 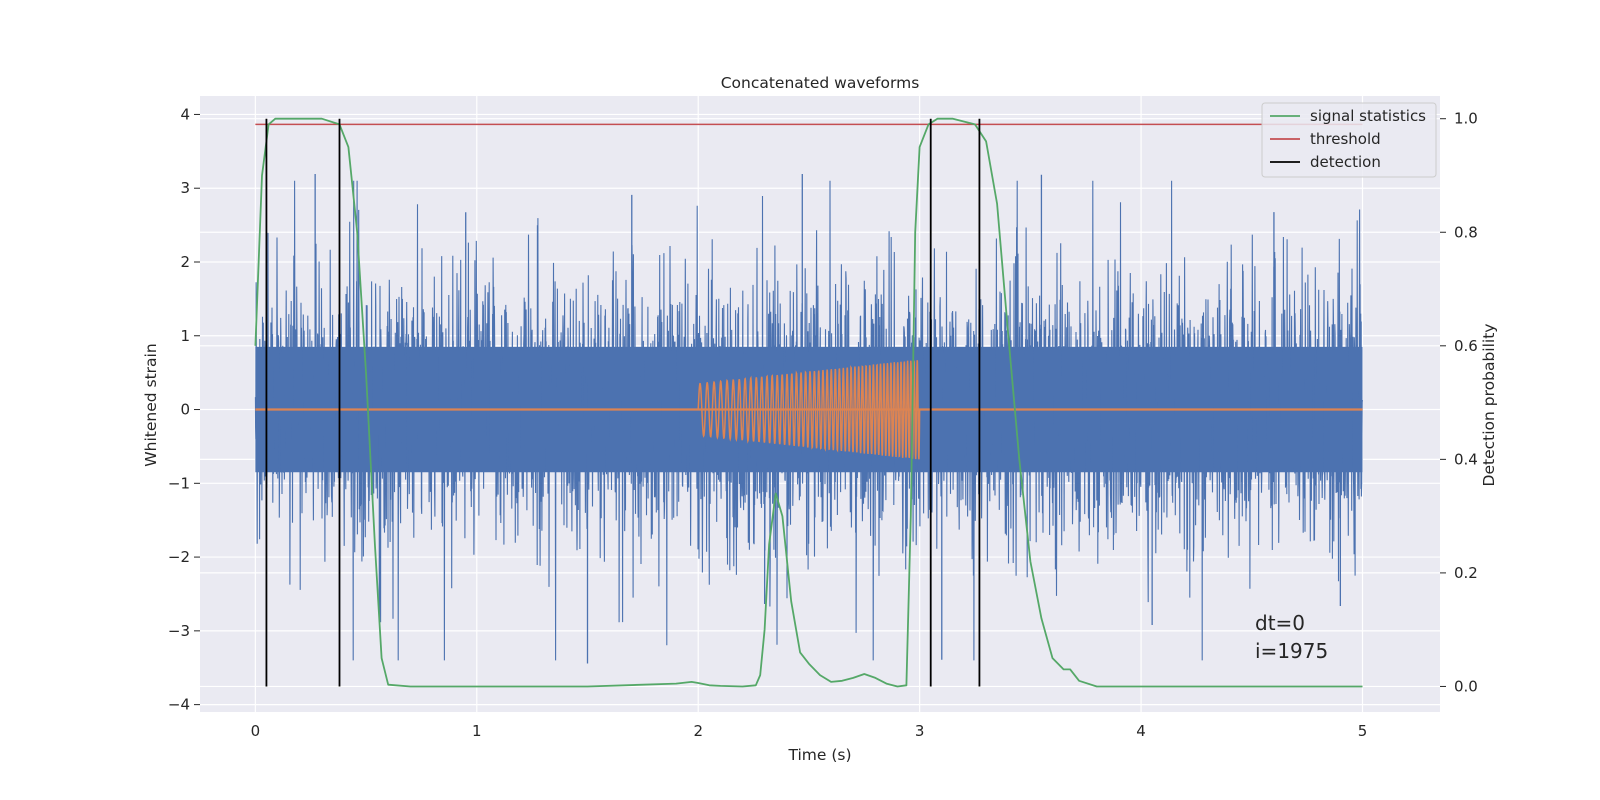 I want to click on y-axis-label: Whitened strain, so click(x=151, y=404).